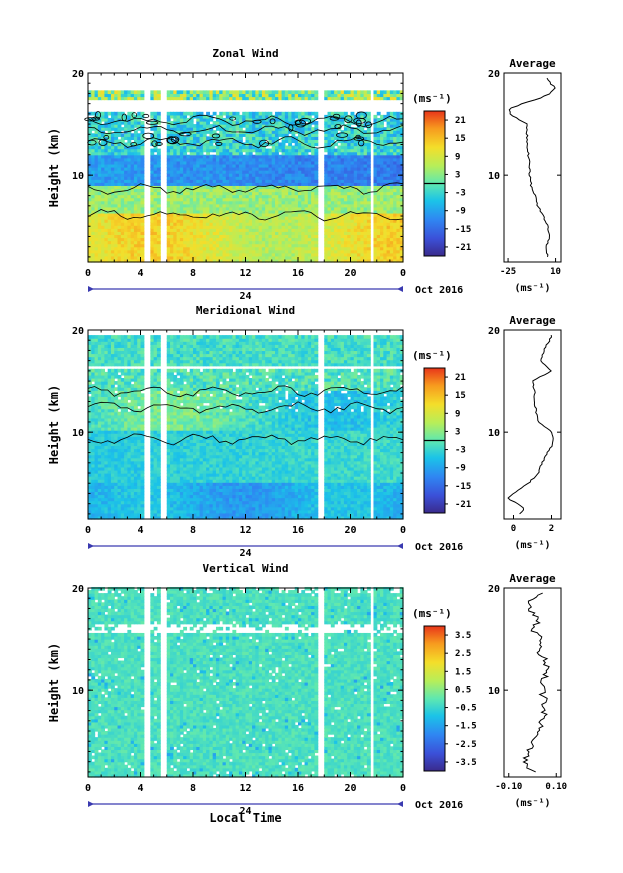 This screenshot has width=623, height=873. I want to click on date-label: Oct 2016, so click(439, 290).